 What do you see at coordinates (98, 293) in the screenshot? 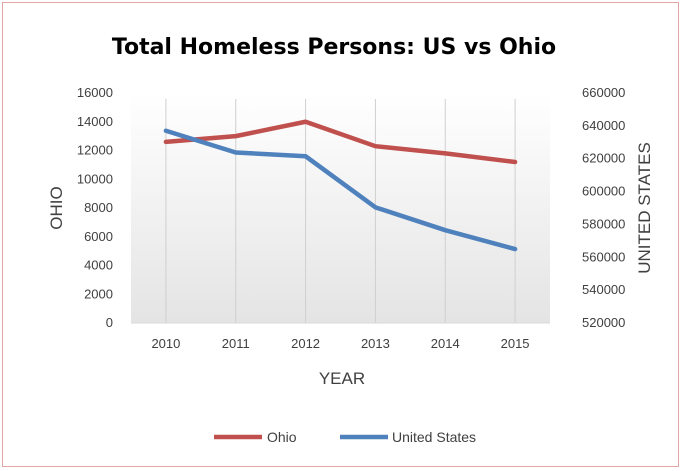
I see `left-tick-label: 2000` at bounding box center [98, 293].